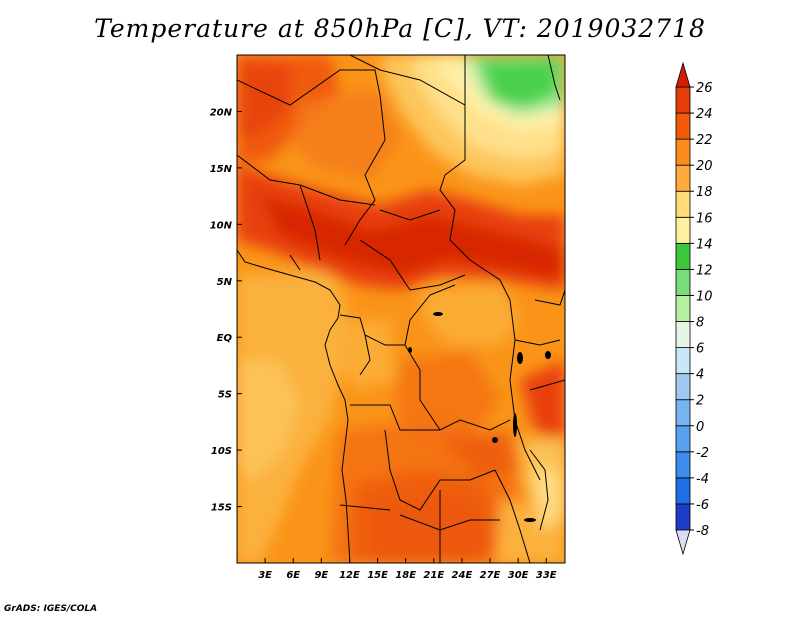  I want to click on colorbar-label: -8, so click(702, 531).